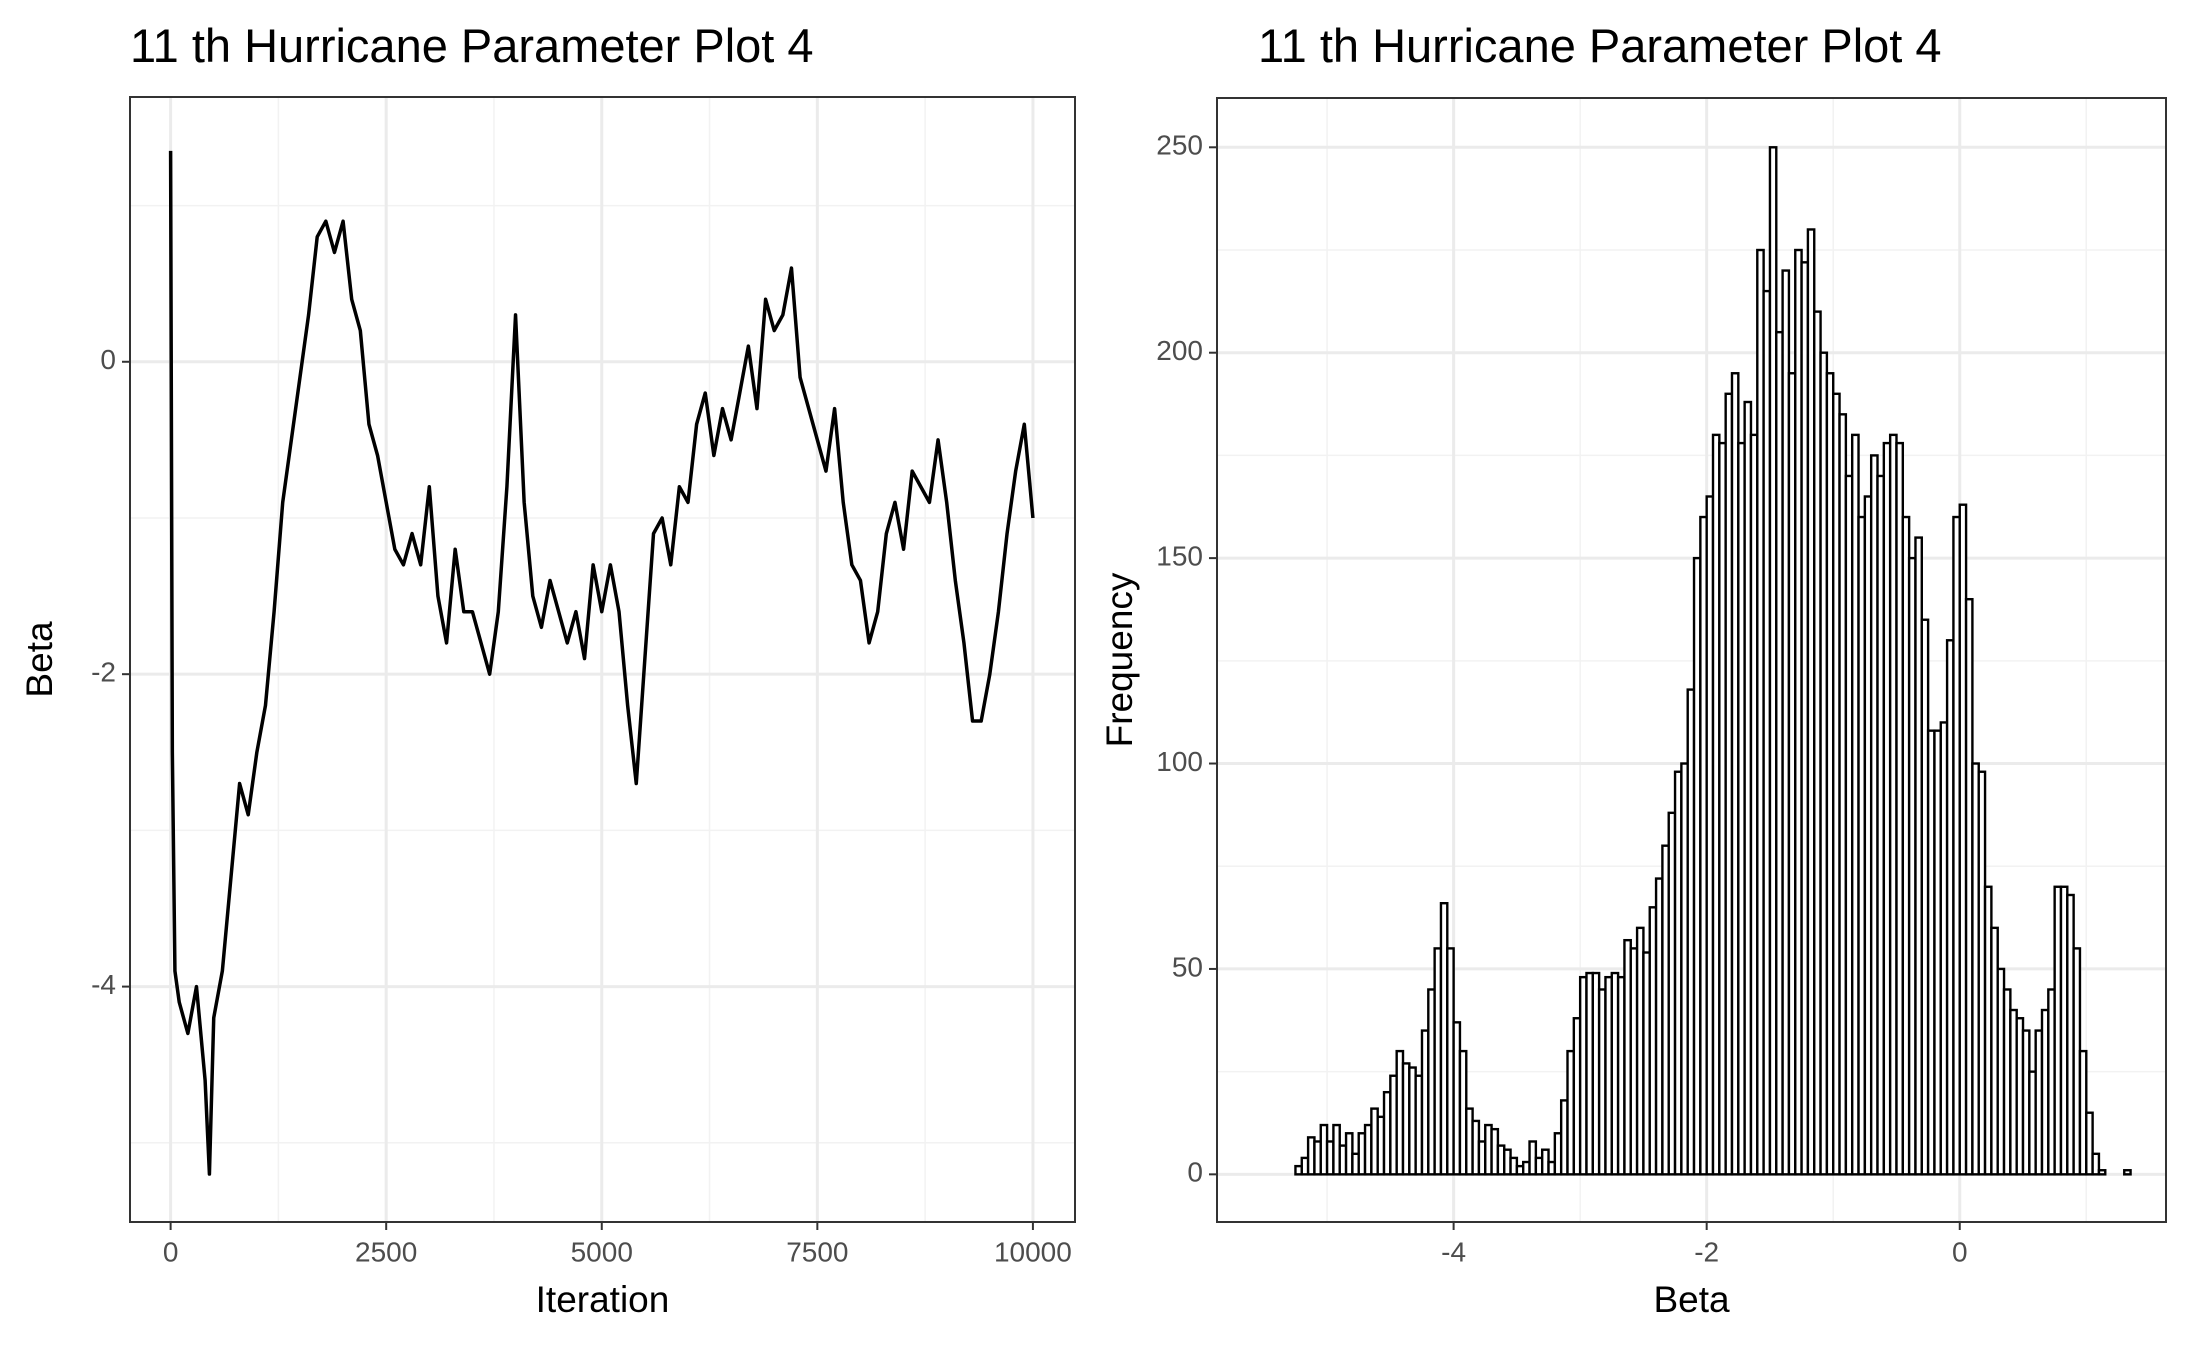 The height and width of the screenshot is (1349, 2187). Describe the element at coordinates (103, 672) in the screenshot. I see `y-tick-label: -2` at that location.